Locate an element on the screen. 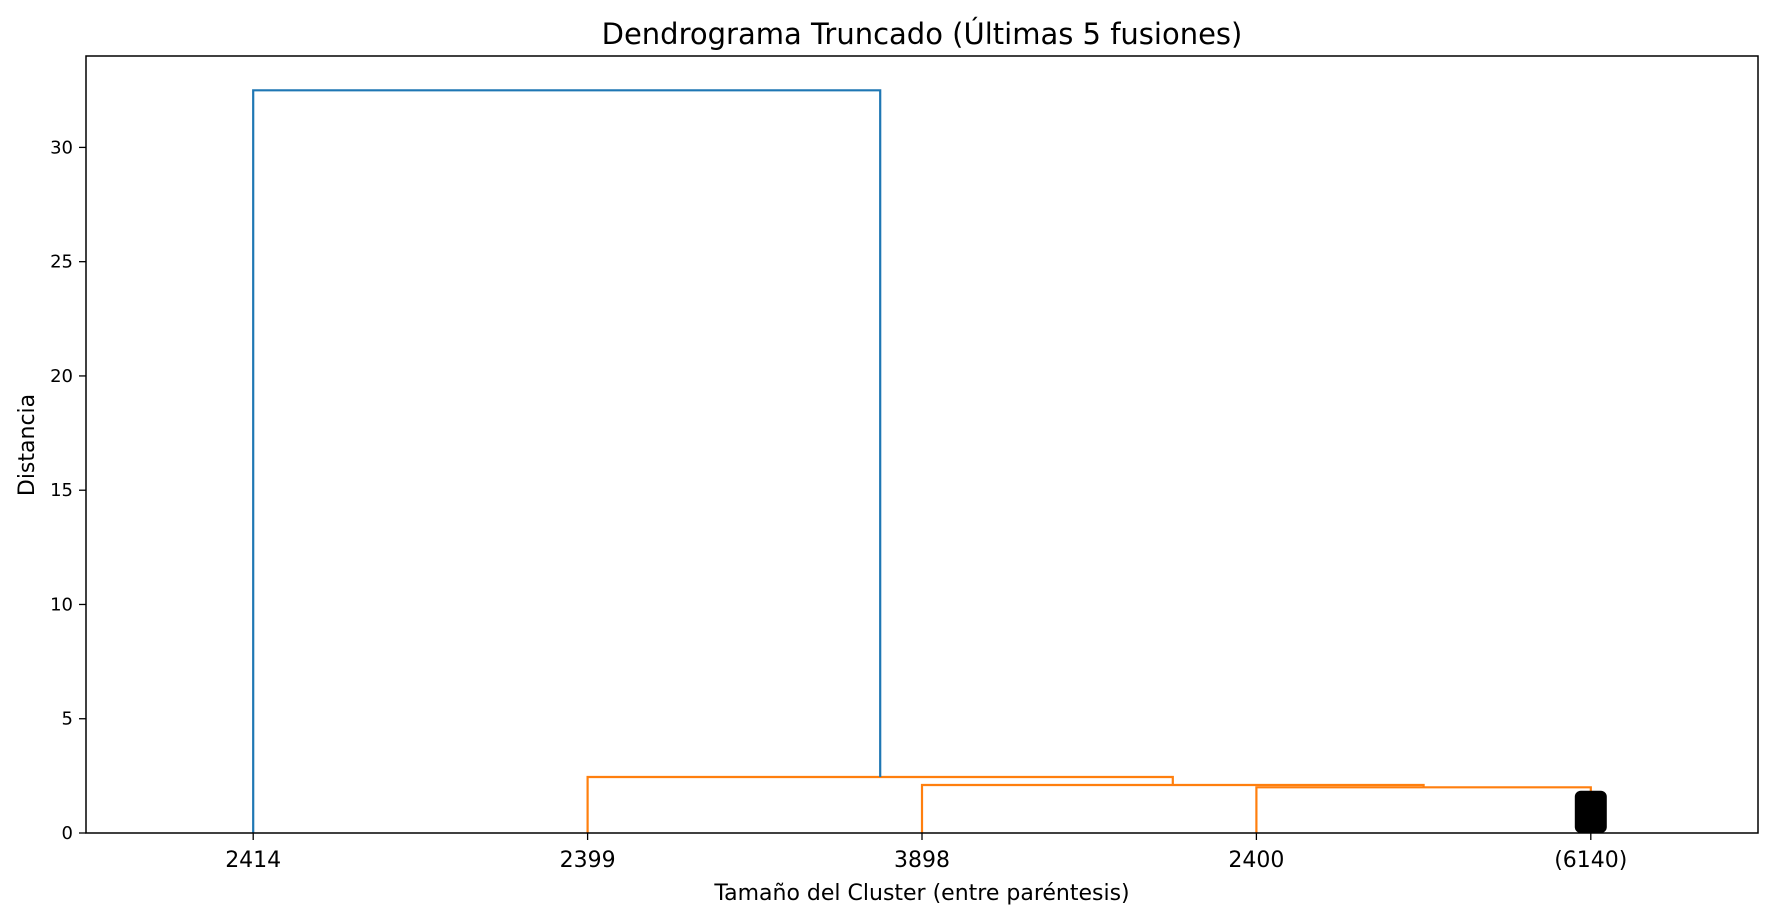  y-axis-ticks: 0 5 10 15 20 25 30 is located at coordinates (68, 490).